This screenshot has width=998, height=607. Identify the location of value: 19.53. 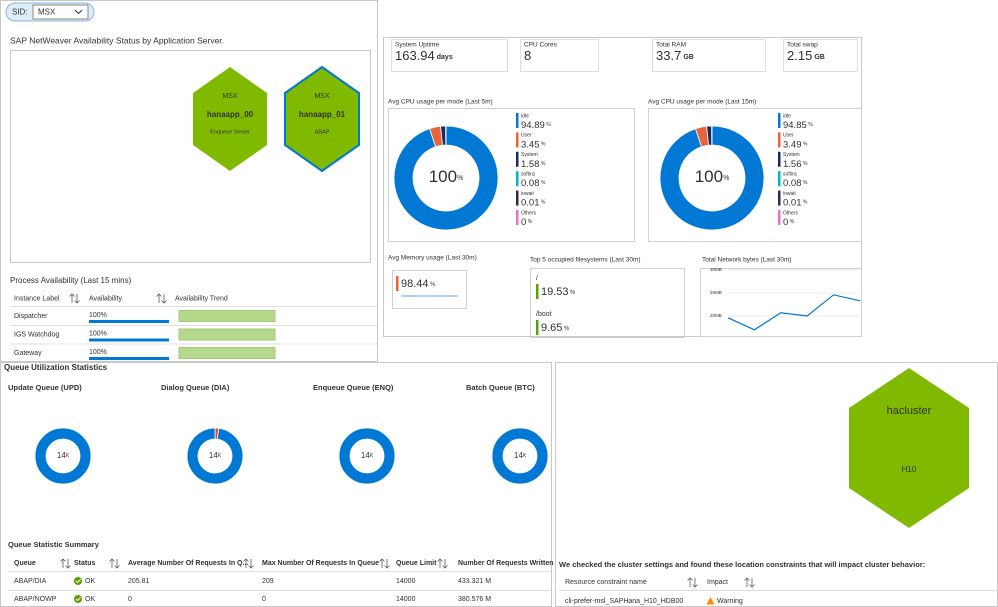
(555, 292).